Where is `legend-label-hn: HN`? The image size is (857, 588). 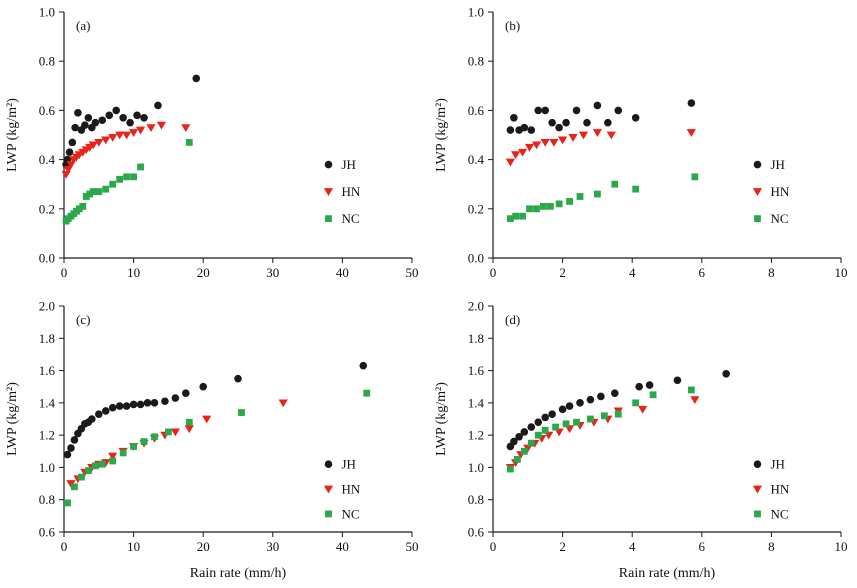 legend-label-hn: HN is located at coordinates (779, 191).